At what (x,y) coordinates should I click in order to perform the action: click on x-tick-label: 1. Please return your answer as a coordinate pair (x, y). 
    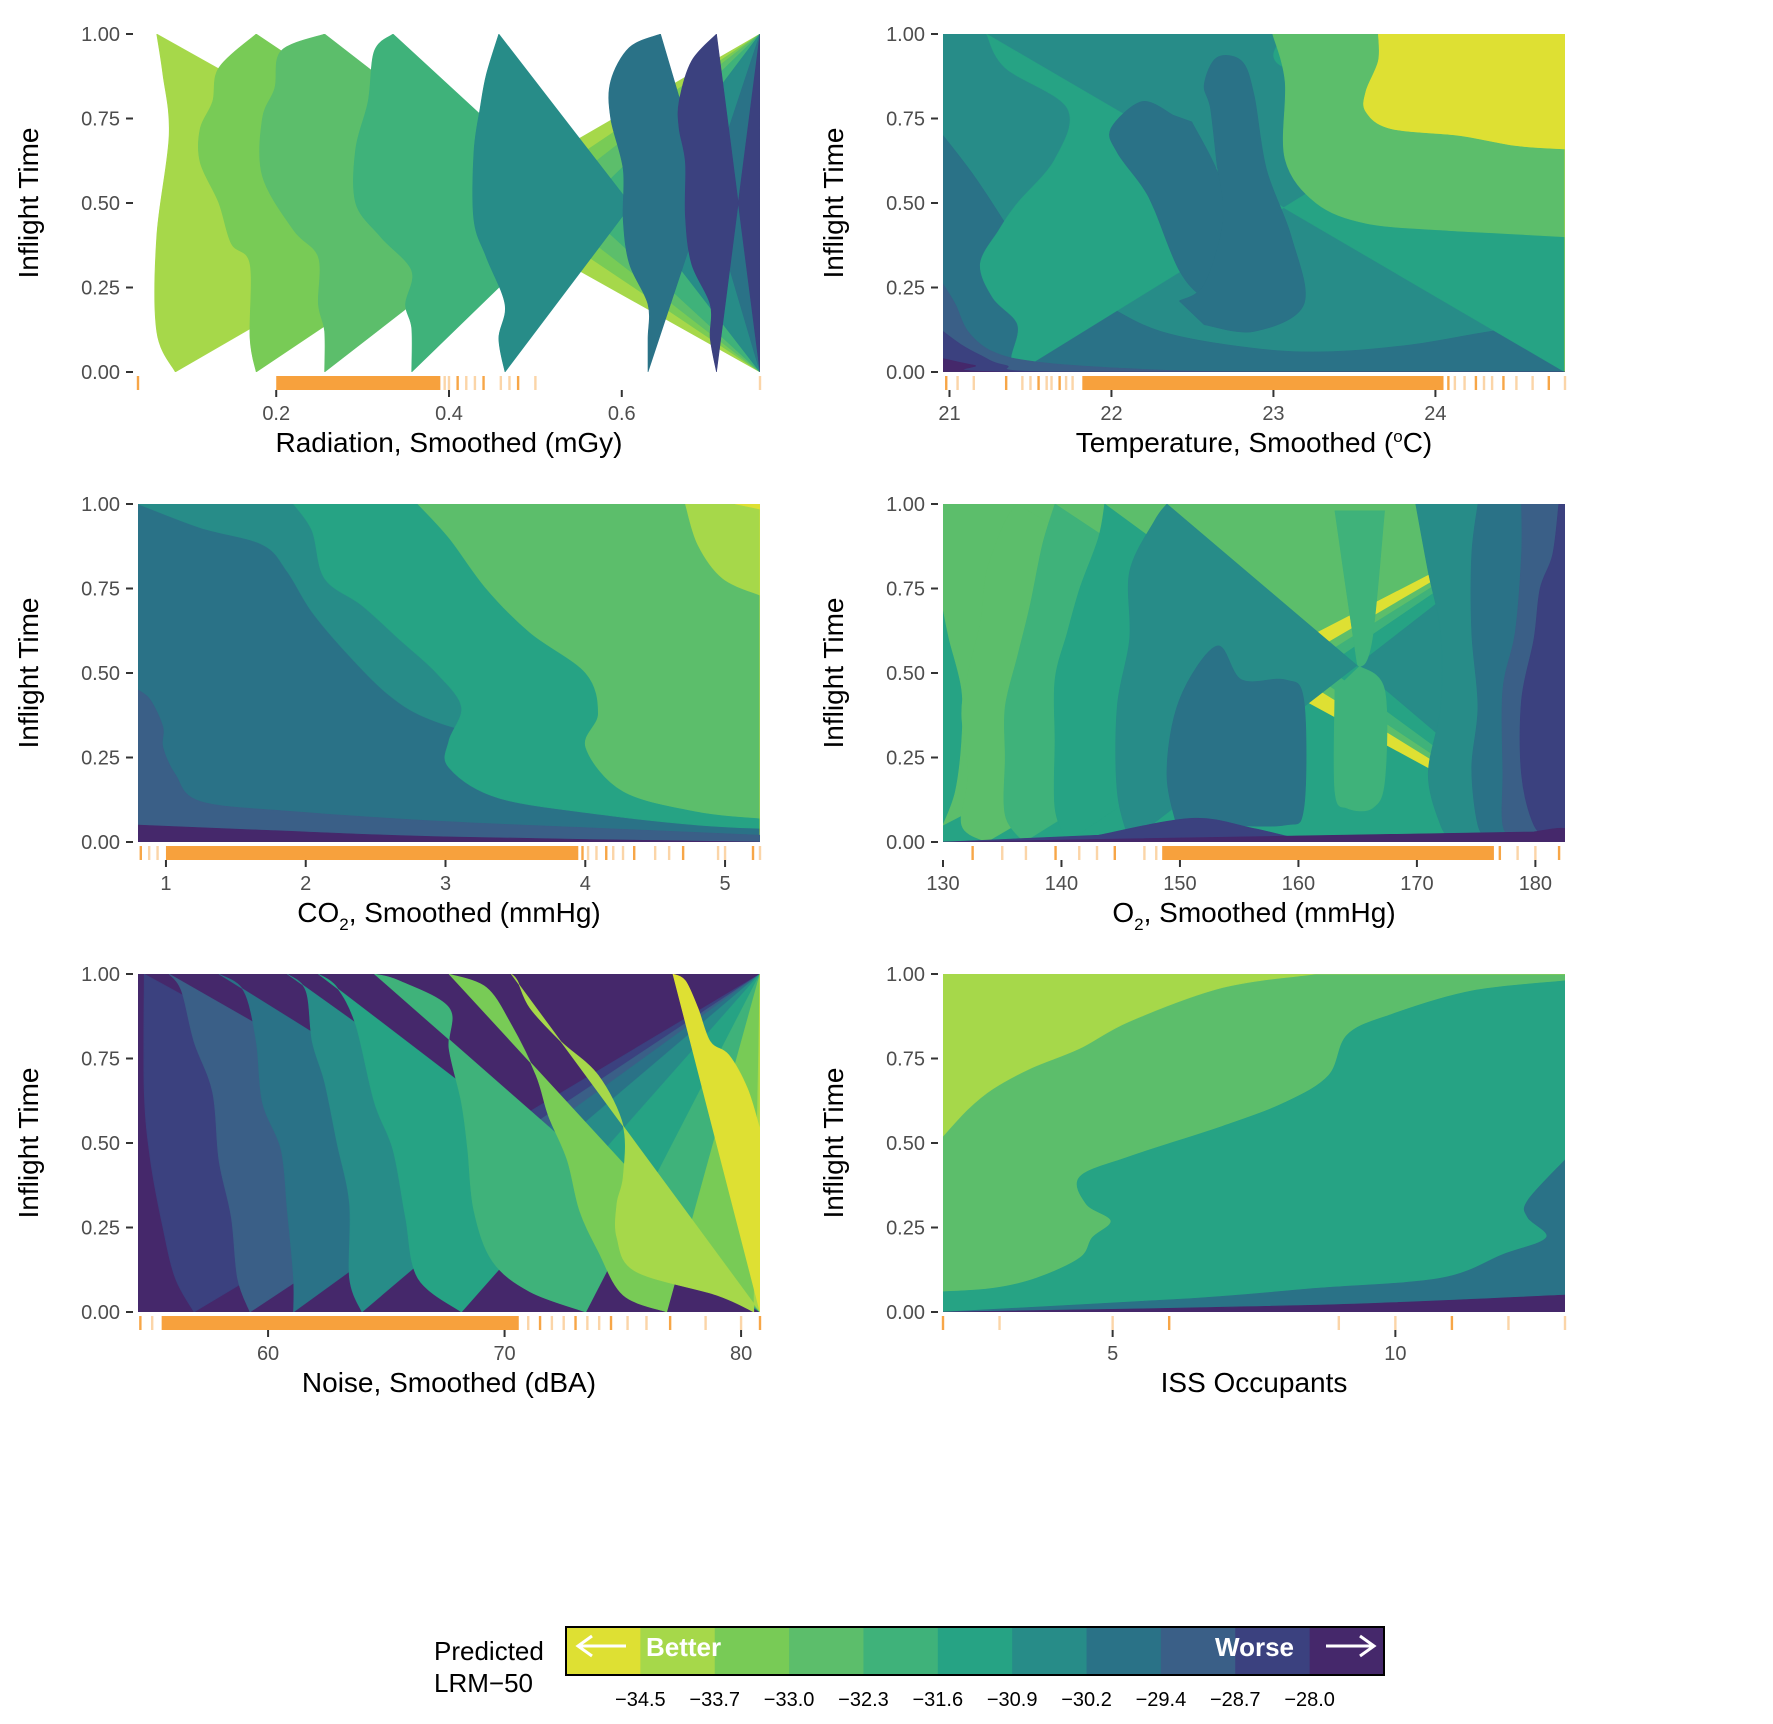
    Looking at the image, I should click on (165, 884).